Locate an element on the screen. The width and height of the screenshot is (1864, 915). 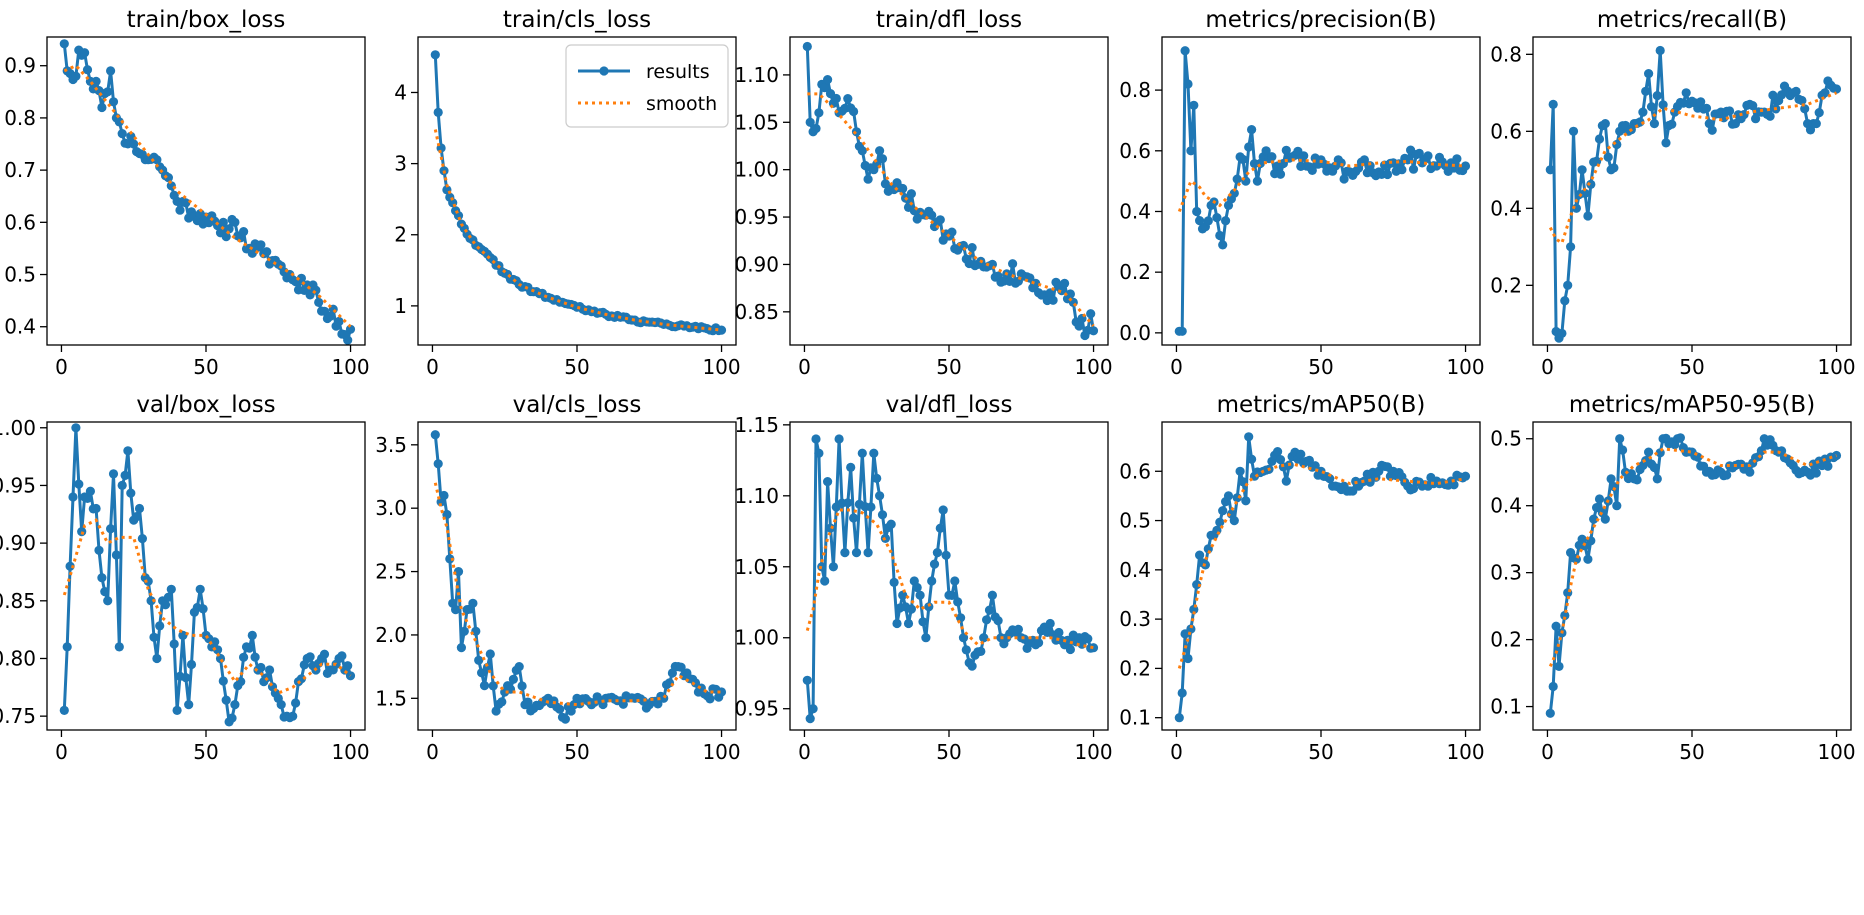
y-tick-label: 3.0 is located at coordinates (391, 508).